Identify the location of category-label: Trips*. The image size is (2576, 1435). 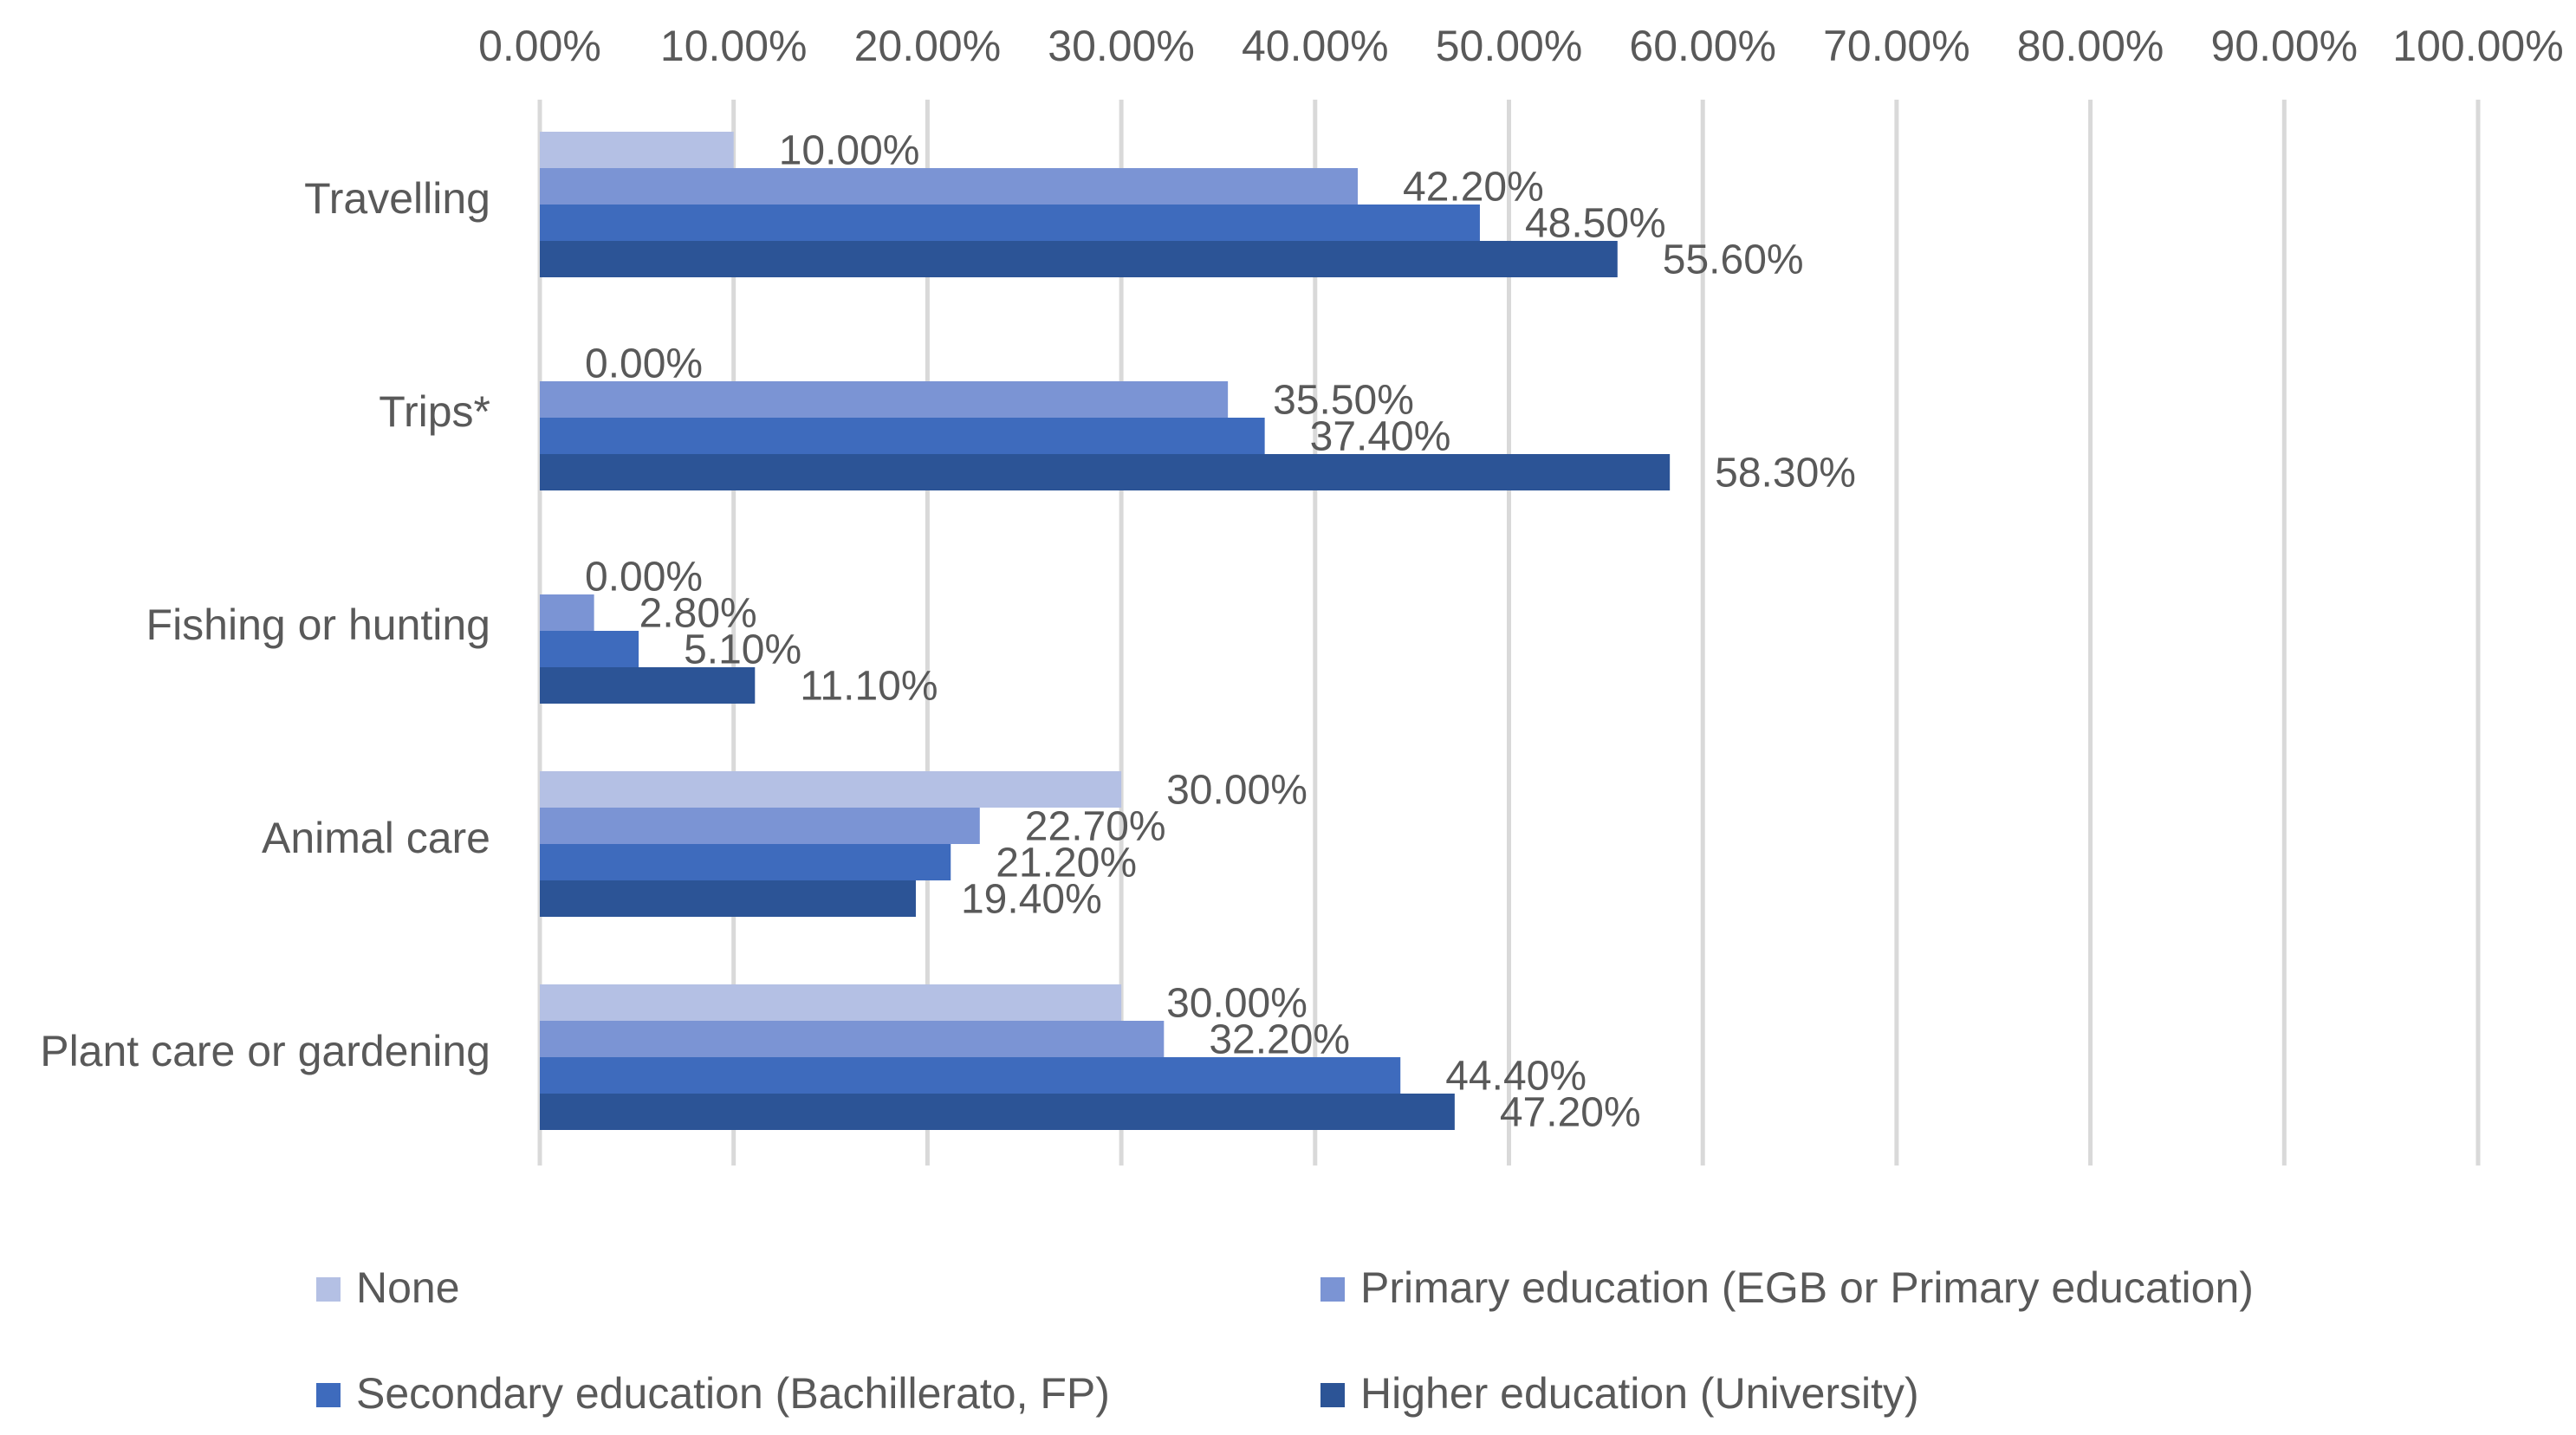
(435, 411).